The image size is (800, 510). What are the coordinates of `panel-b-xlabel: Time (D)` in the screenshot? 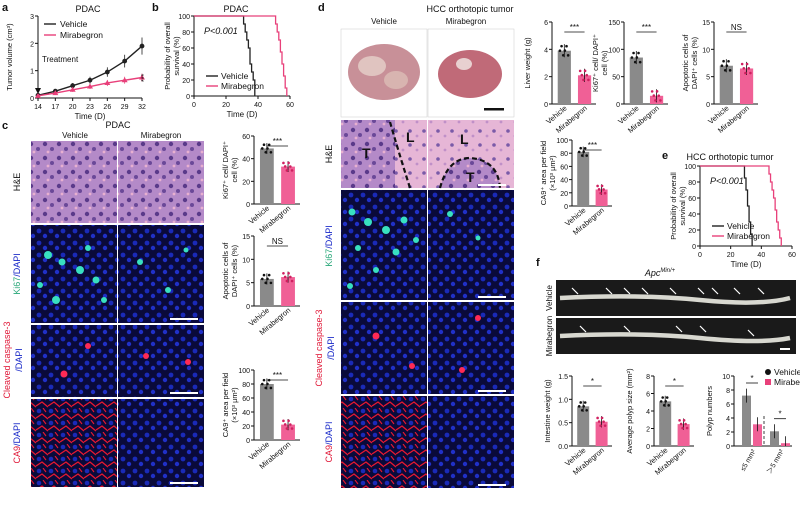 It's located at (242, 114).